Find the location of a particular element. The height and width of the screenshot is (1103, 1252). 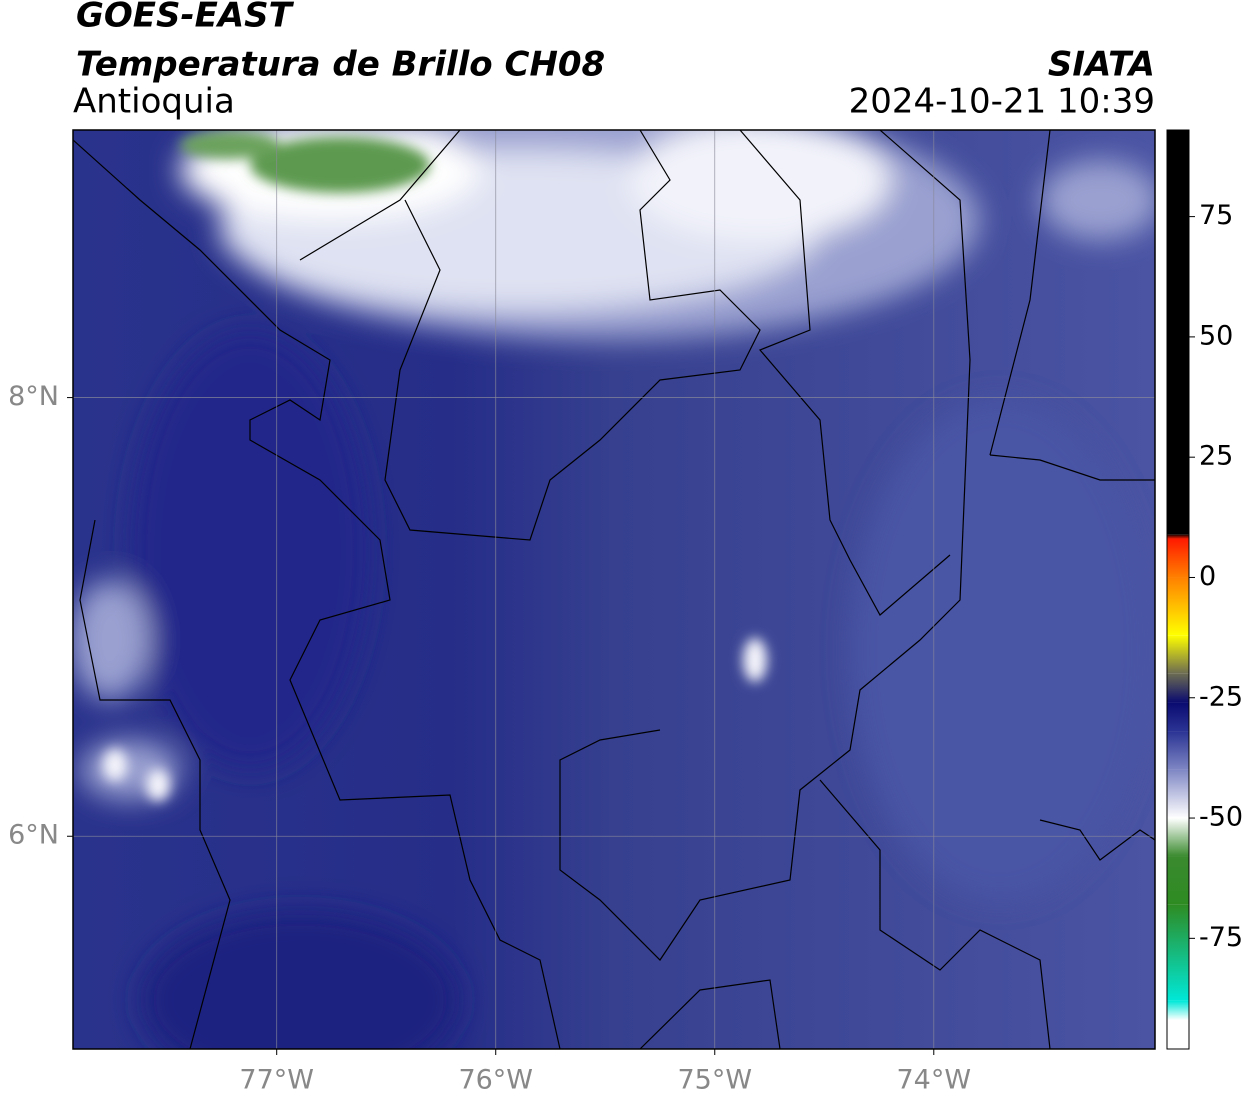

datetime: 2024-10-21 10:39 is located at coordinates (1002, 102).